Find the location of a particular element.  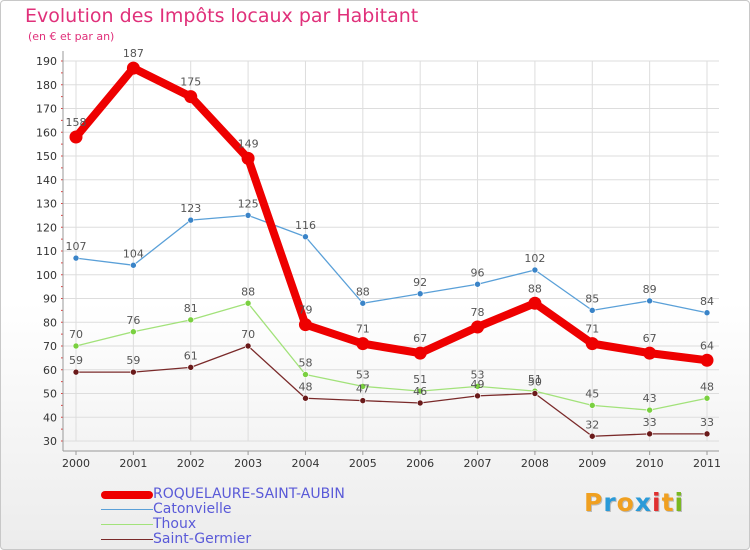

y-tick-label: 90 is located at coordinates (50, 299).